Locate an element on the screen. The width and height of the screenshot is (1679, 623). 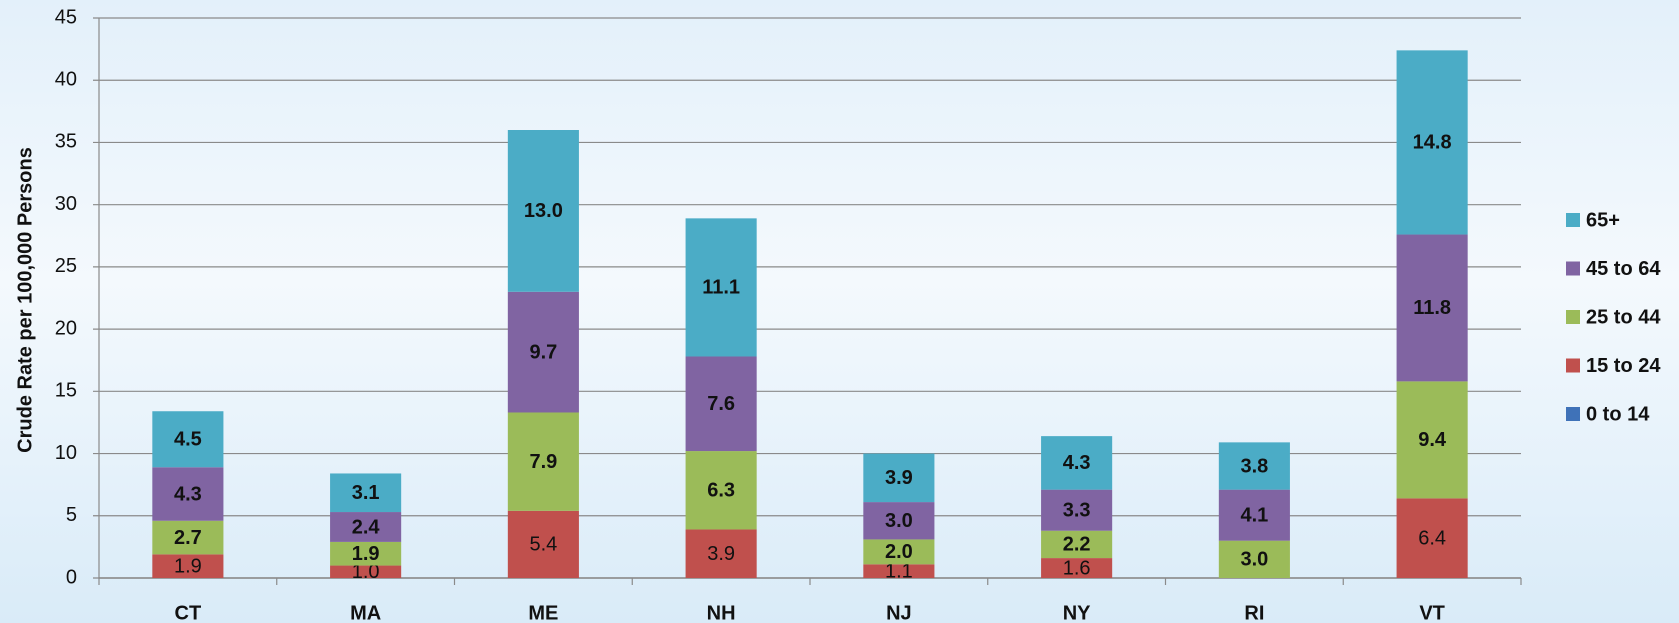
data-label: 14.8 is located at coordinates (1432, 143).